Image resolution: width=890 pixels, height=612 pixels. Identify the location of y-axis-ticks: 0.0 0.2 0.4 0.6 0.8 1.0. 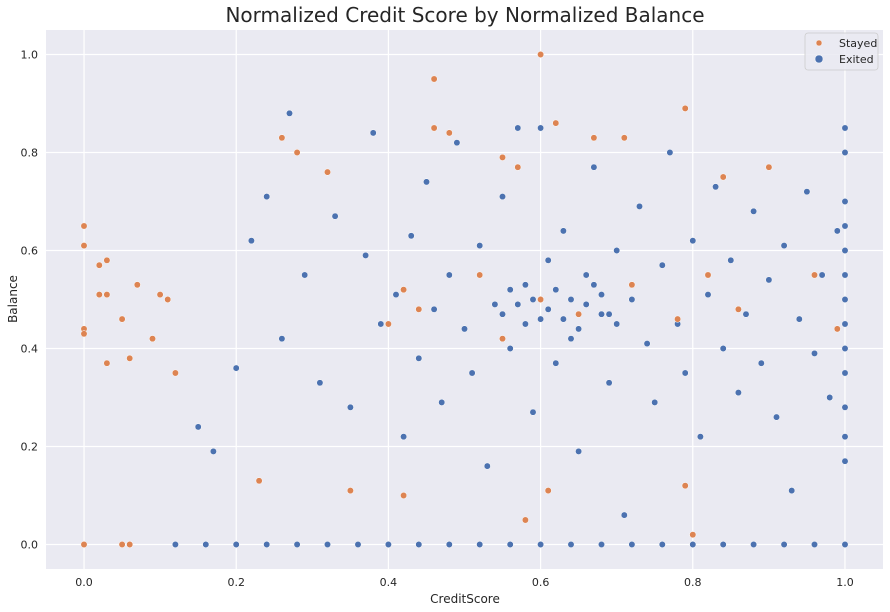
(30, 300).